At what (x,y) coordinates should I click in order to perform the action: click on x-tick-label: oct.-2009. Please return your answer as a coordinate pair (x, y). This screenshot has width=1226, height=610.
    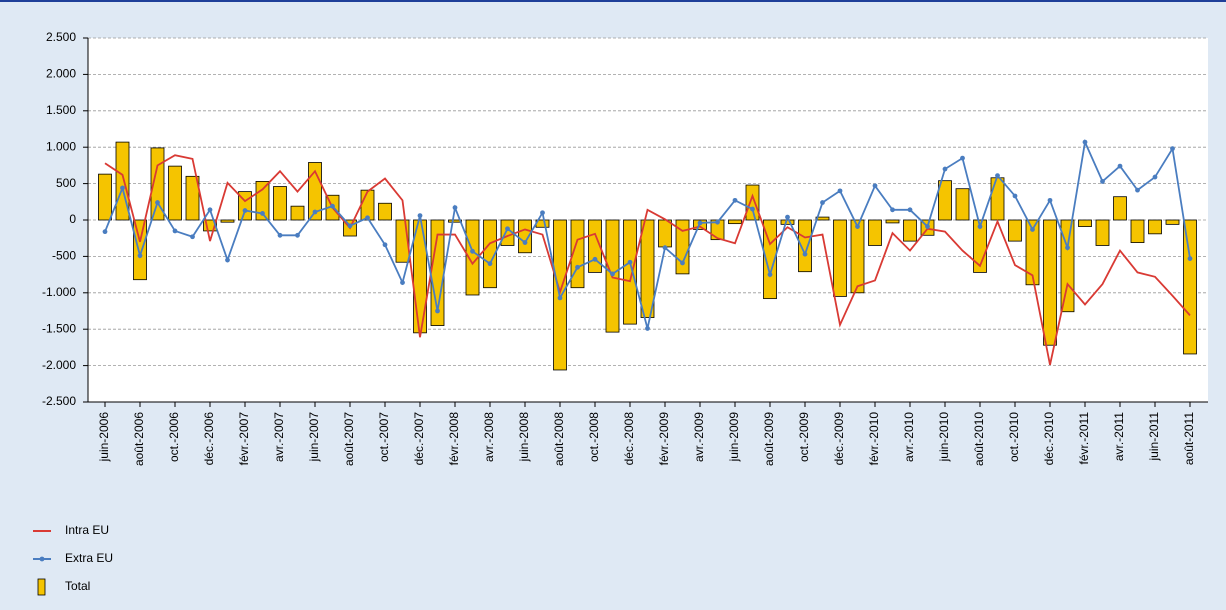
    Looking at the image, I should click on (804, 437).